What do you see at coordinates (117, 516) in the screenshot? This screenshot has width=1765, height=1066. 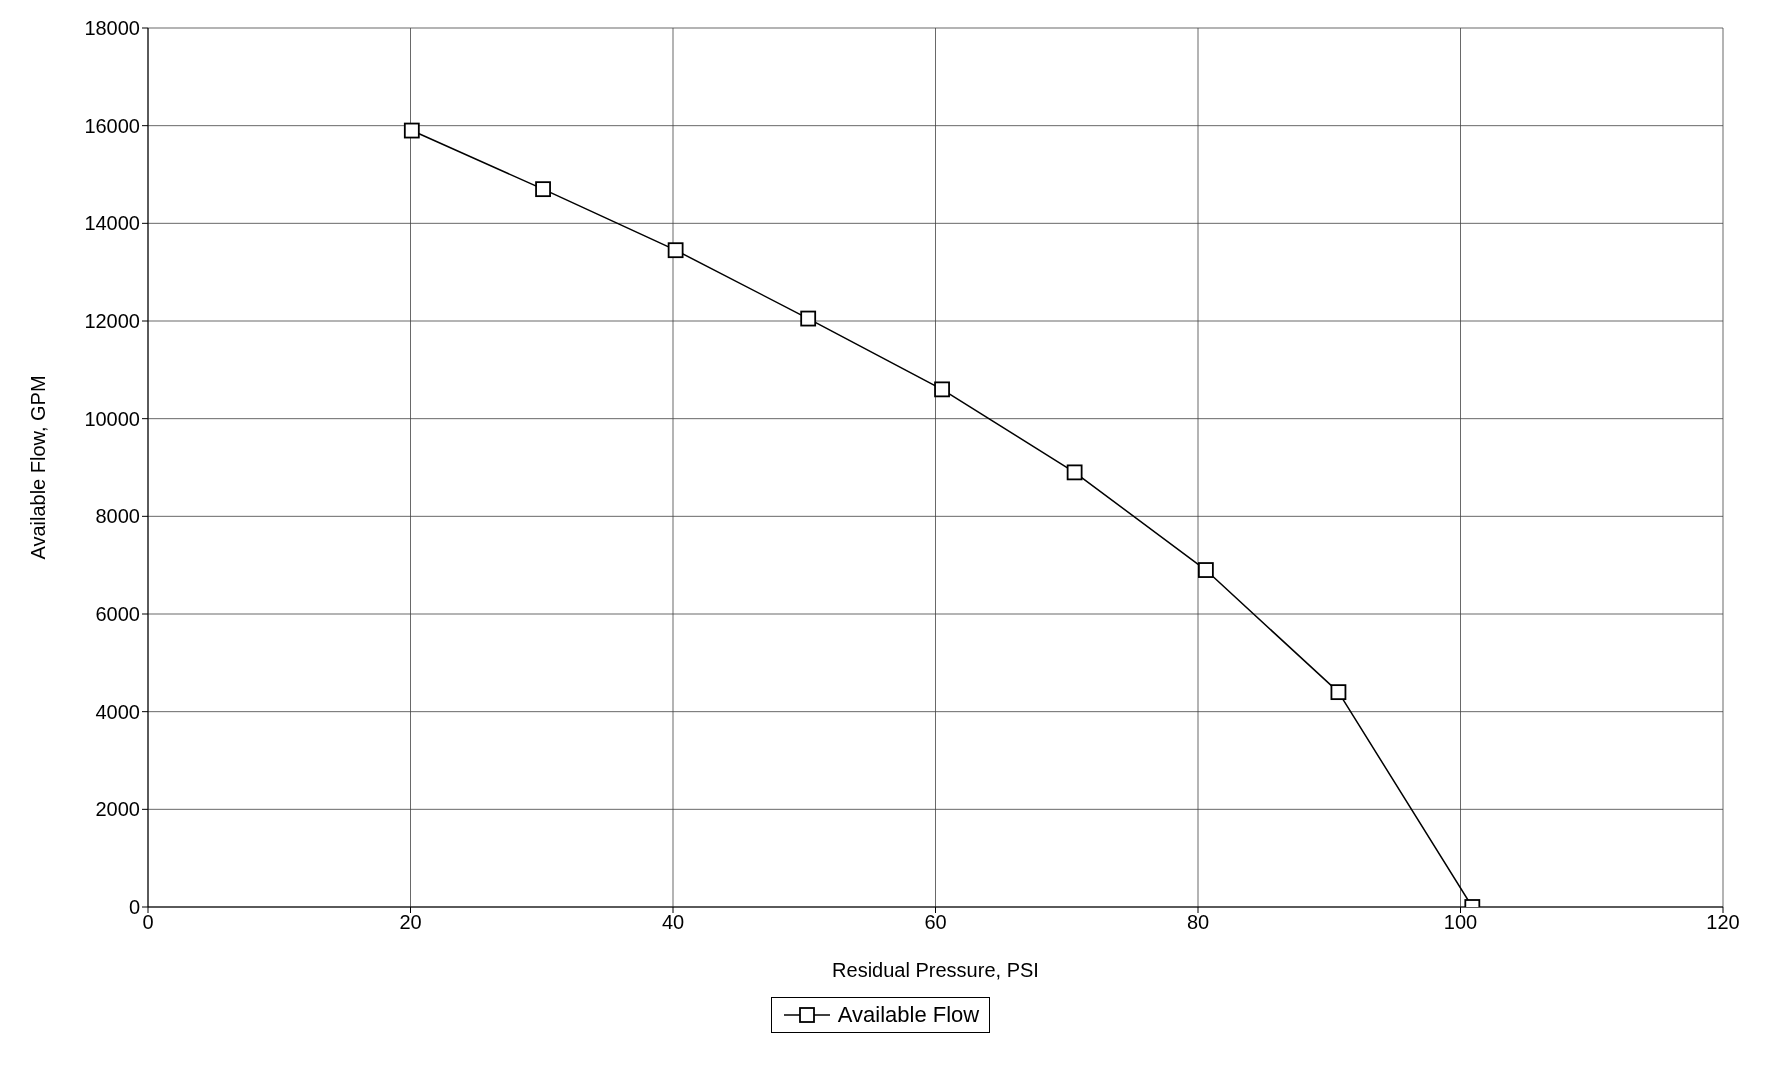 I see `y-tick-label: 8000` at bounding box center [117, 516].